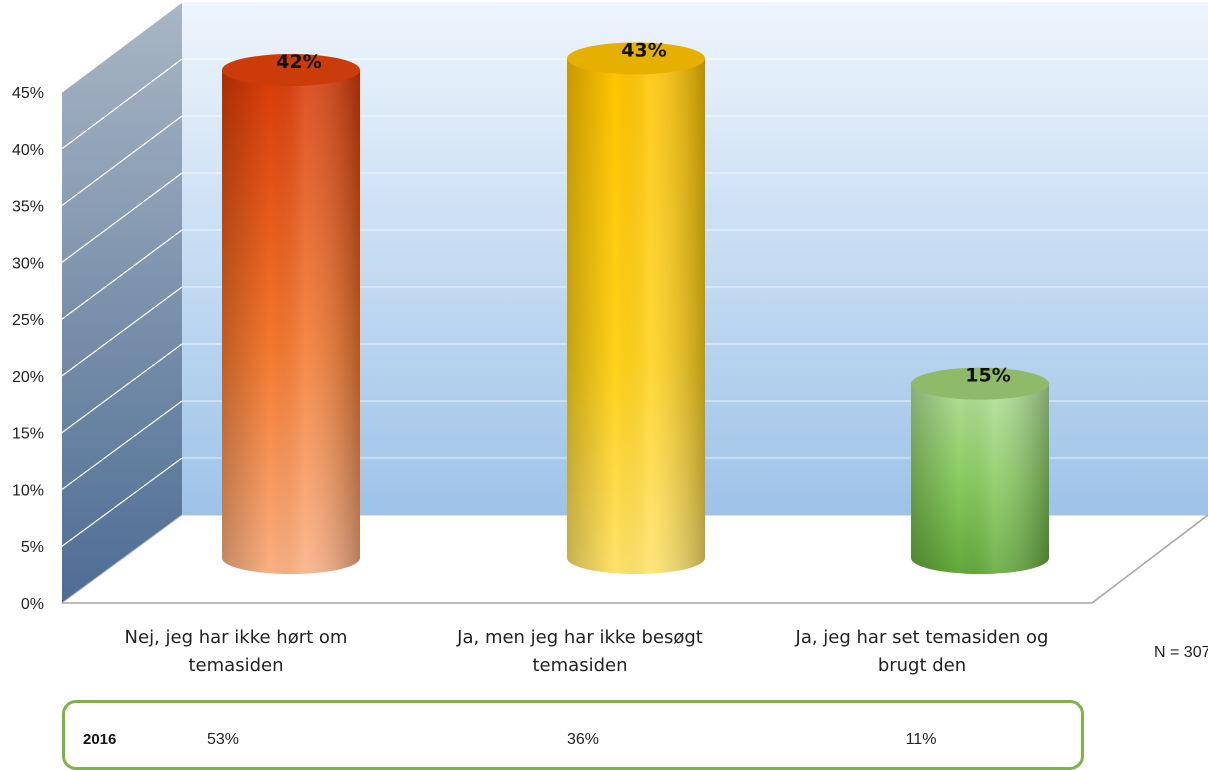 The width and height of the screenshot is (1208, 770). What do you see at coordinates (643, 50) in the screenshot?
I see `data-label: 43%` at bounding box center [643, 50].